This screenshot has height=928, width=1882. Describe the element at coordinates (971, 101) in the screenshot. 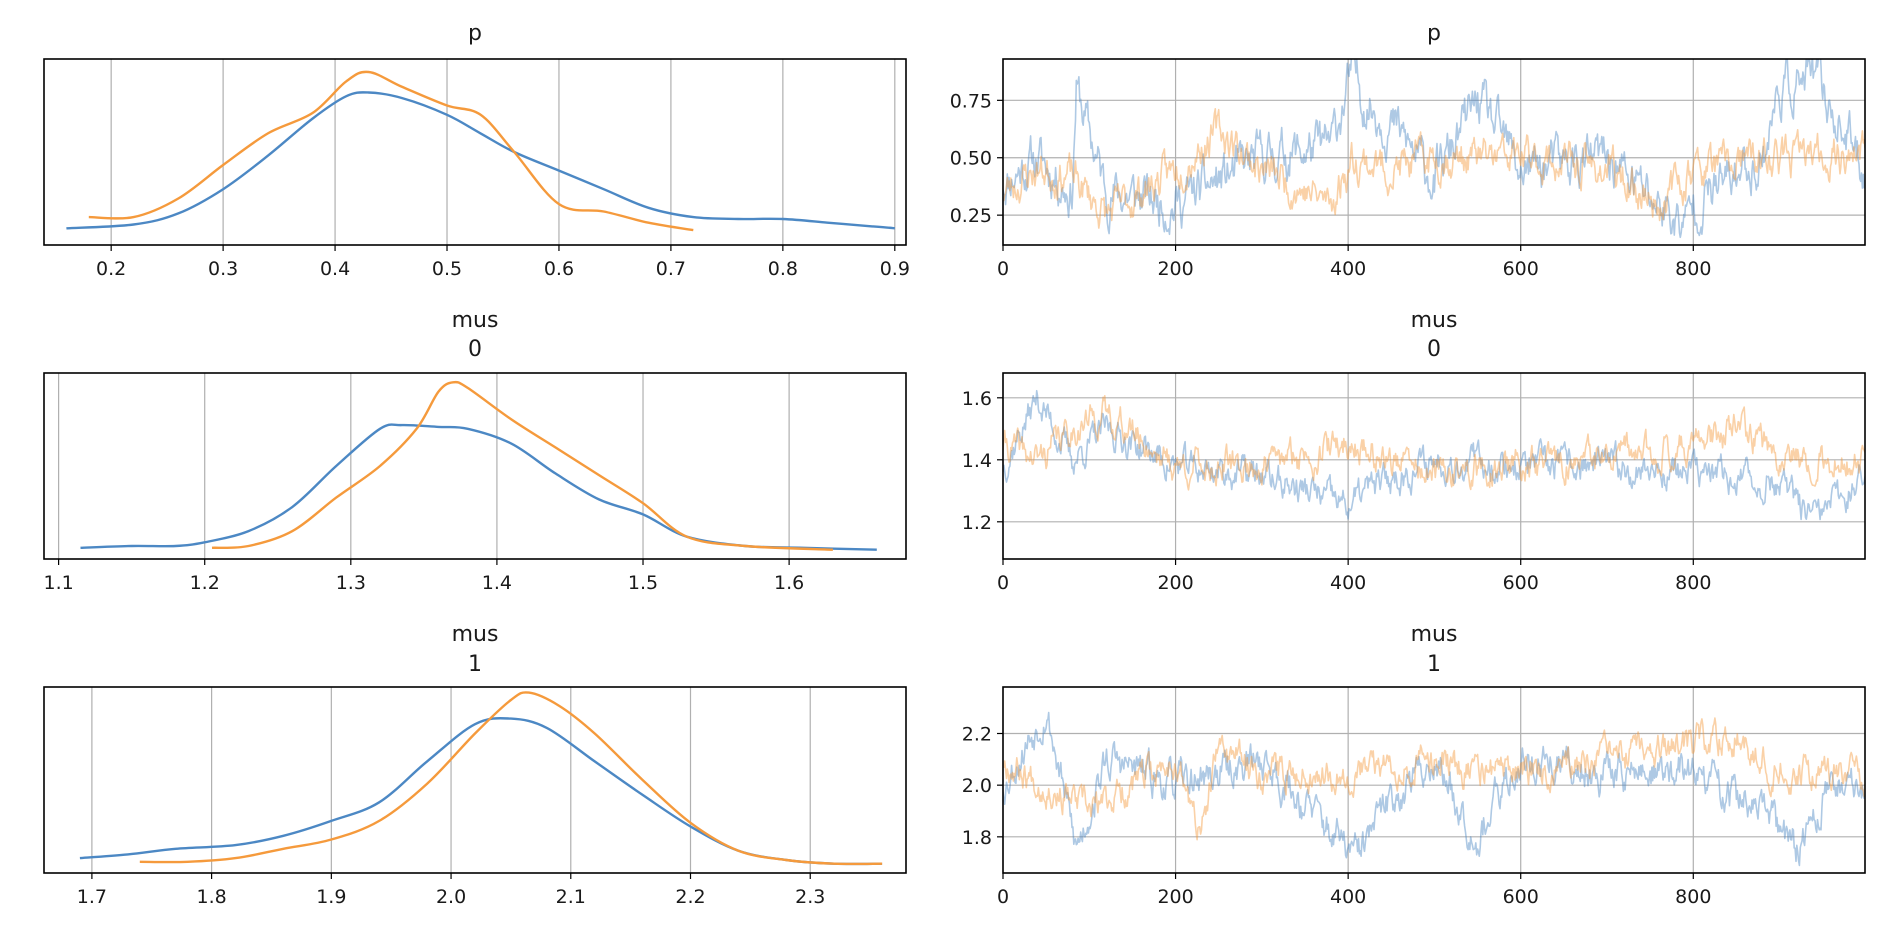

I see `y-tick-label: 0.75` at that location.